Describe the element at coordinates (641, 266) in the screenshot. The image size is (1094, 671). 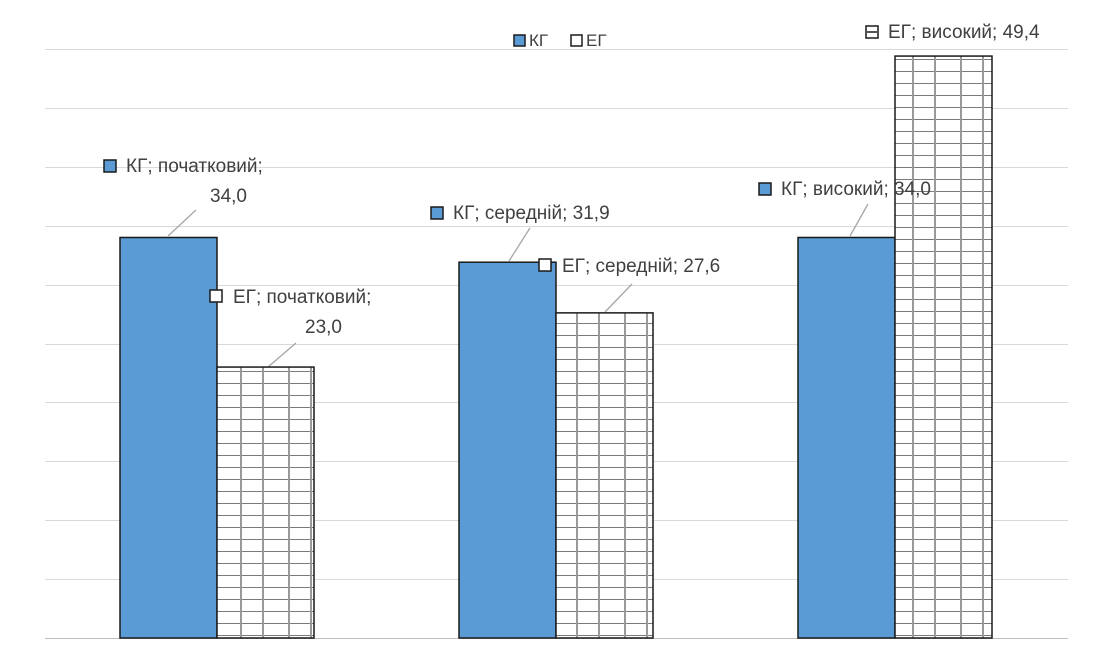
I see `data-label: ЕГ; середній; 27,6` at that location.